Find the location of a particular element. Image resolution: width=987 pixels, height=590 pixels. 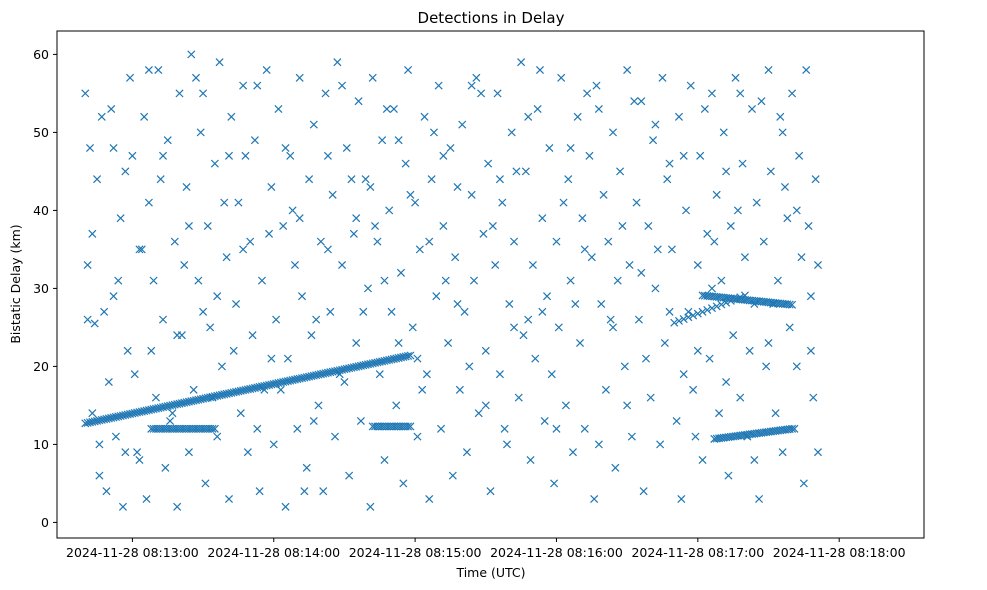

chart-title: Detections in Delay is located at coordinates (491, 18).